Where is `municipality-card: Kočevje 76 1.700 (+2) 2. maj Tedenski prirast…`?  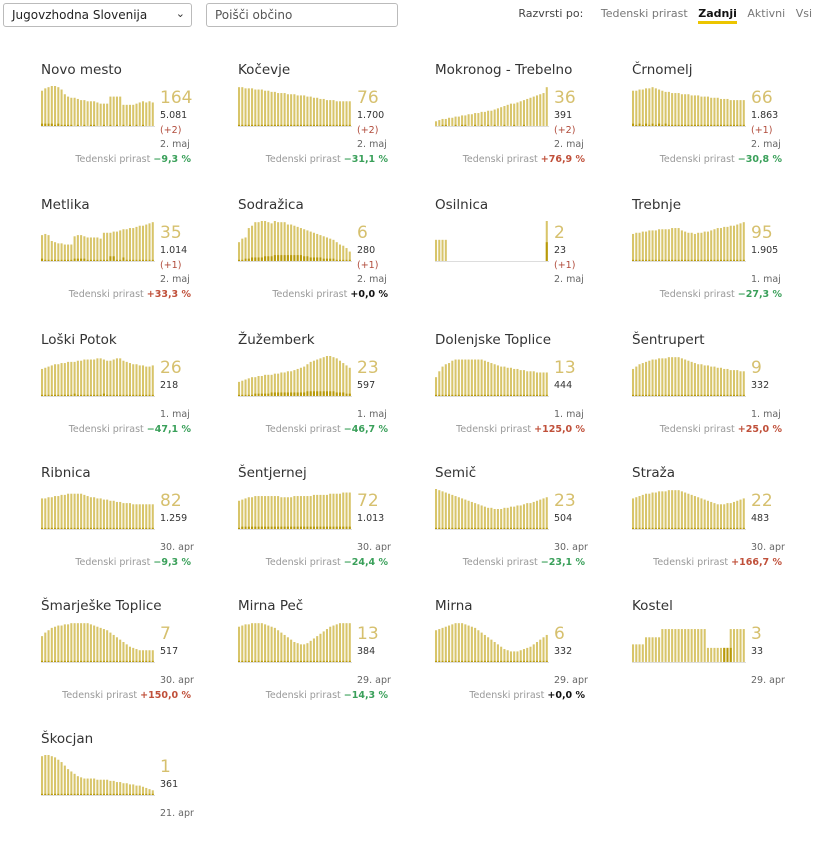
municipality-card: Kočevje 76 1.700 (+2) 2. maj Tedenski prirast… is located at coordinates (333, 124).